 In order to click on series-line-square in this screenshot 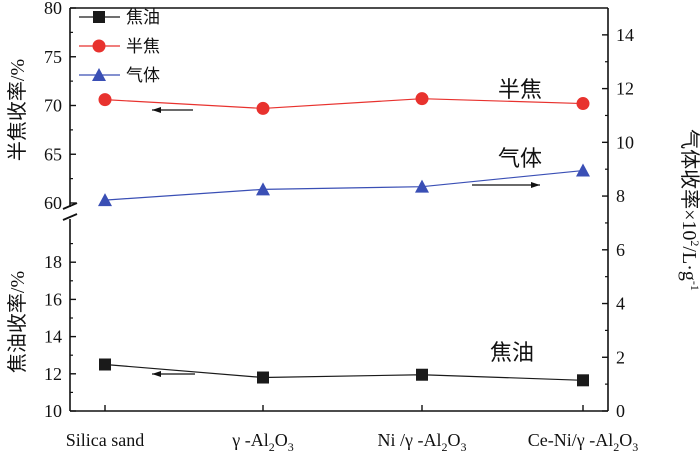, I will do `click(344, 372)`.